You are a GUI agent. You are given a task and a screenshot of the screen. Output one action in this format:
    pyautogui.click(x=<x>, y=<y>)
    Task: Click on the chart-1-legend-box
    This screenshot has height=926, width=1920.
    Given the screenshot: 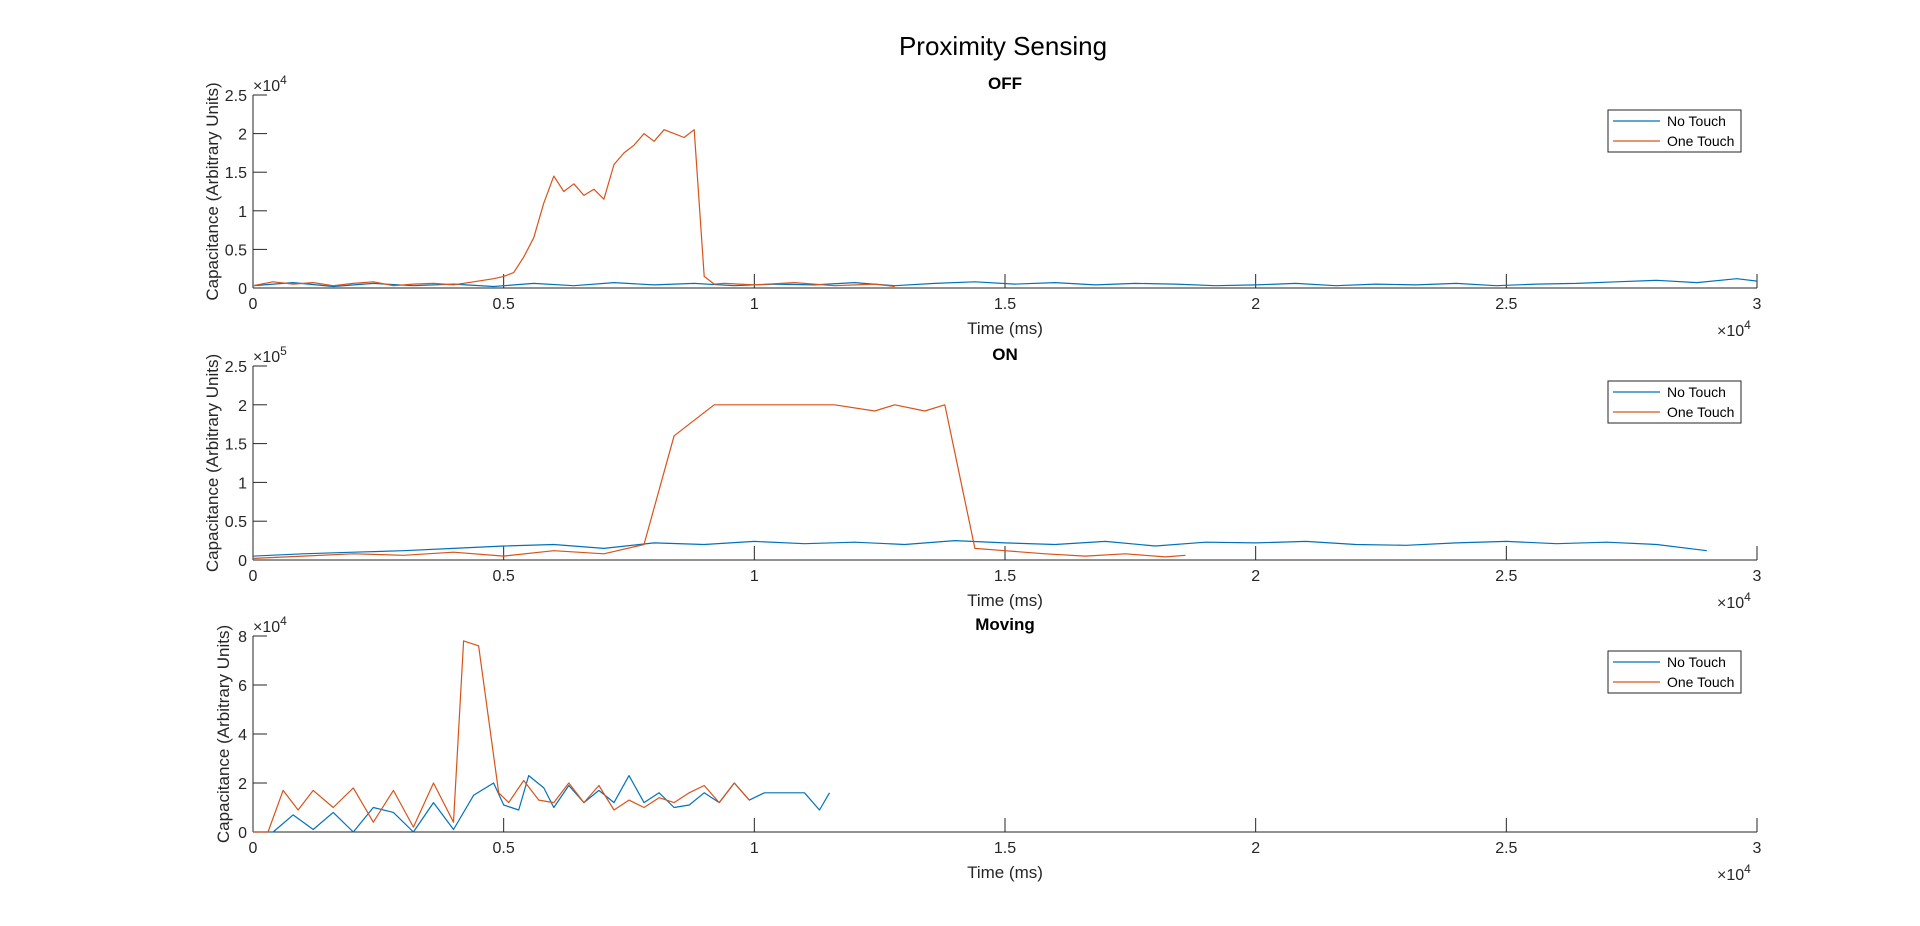 What is the action you would take?
    pyautogui.click(x=1674, y=402)
    